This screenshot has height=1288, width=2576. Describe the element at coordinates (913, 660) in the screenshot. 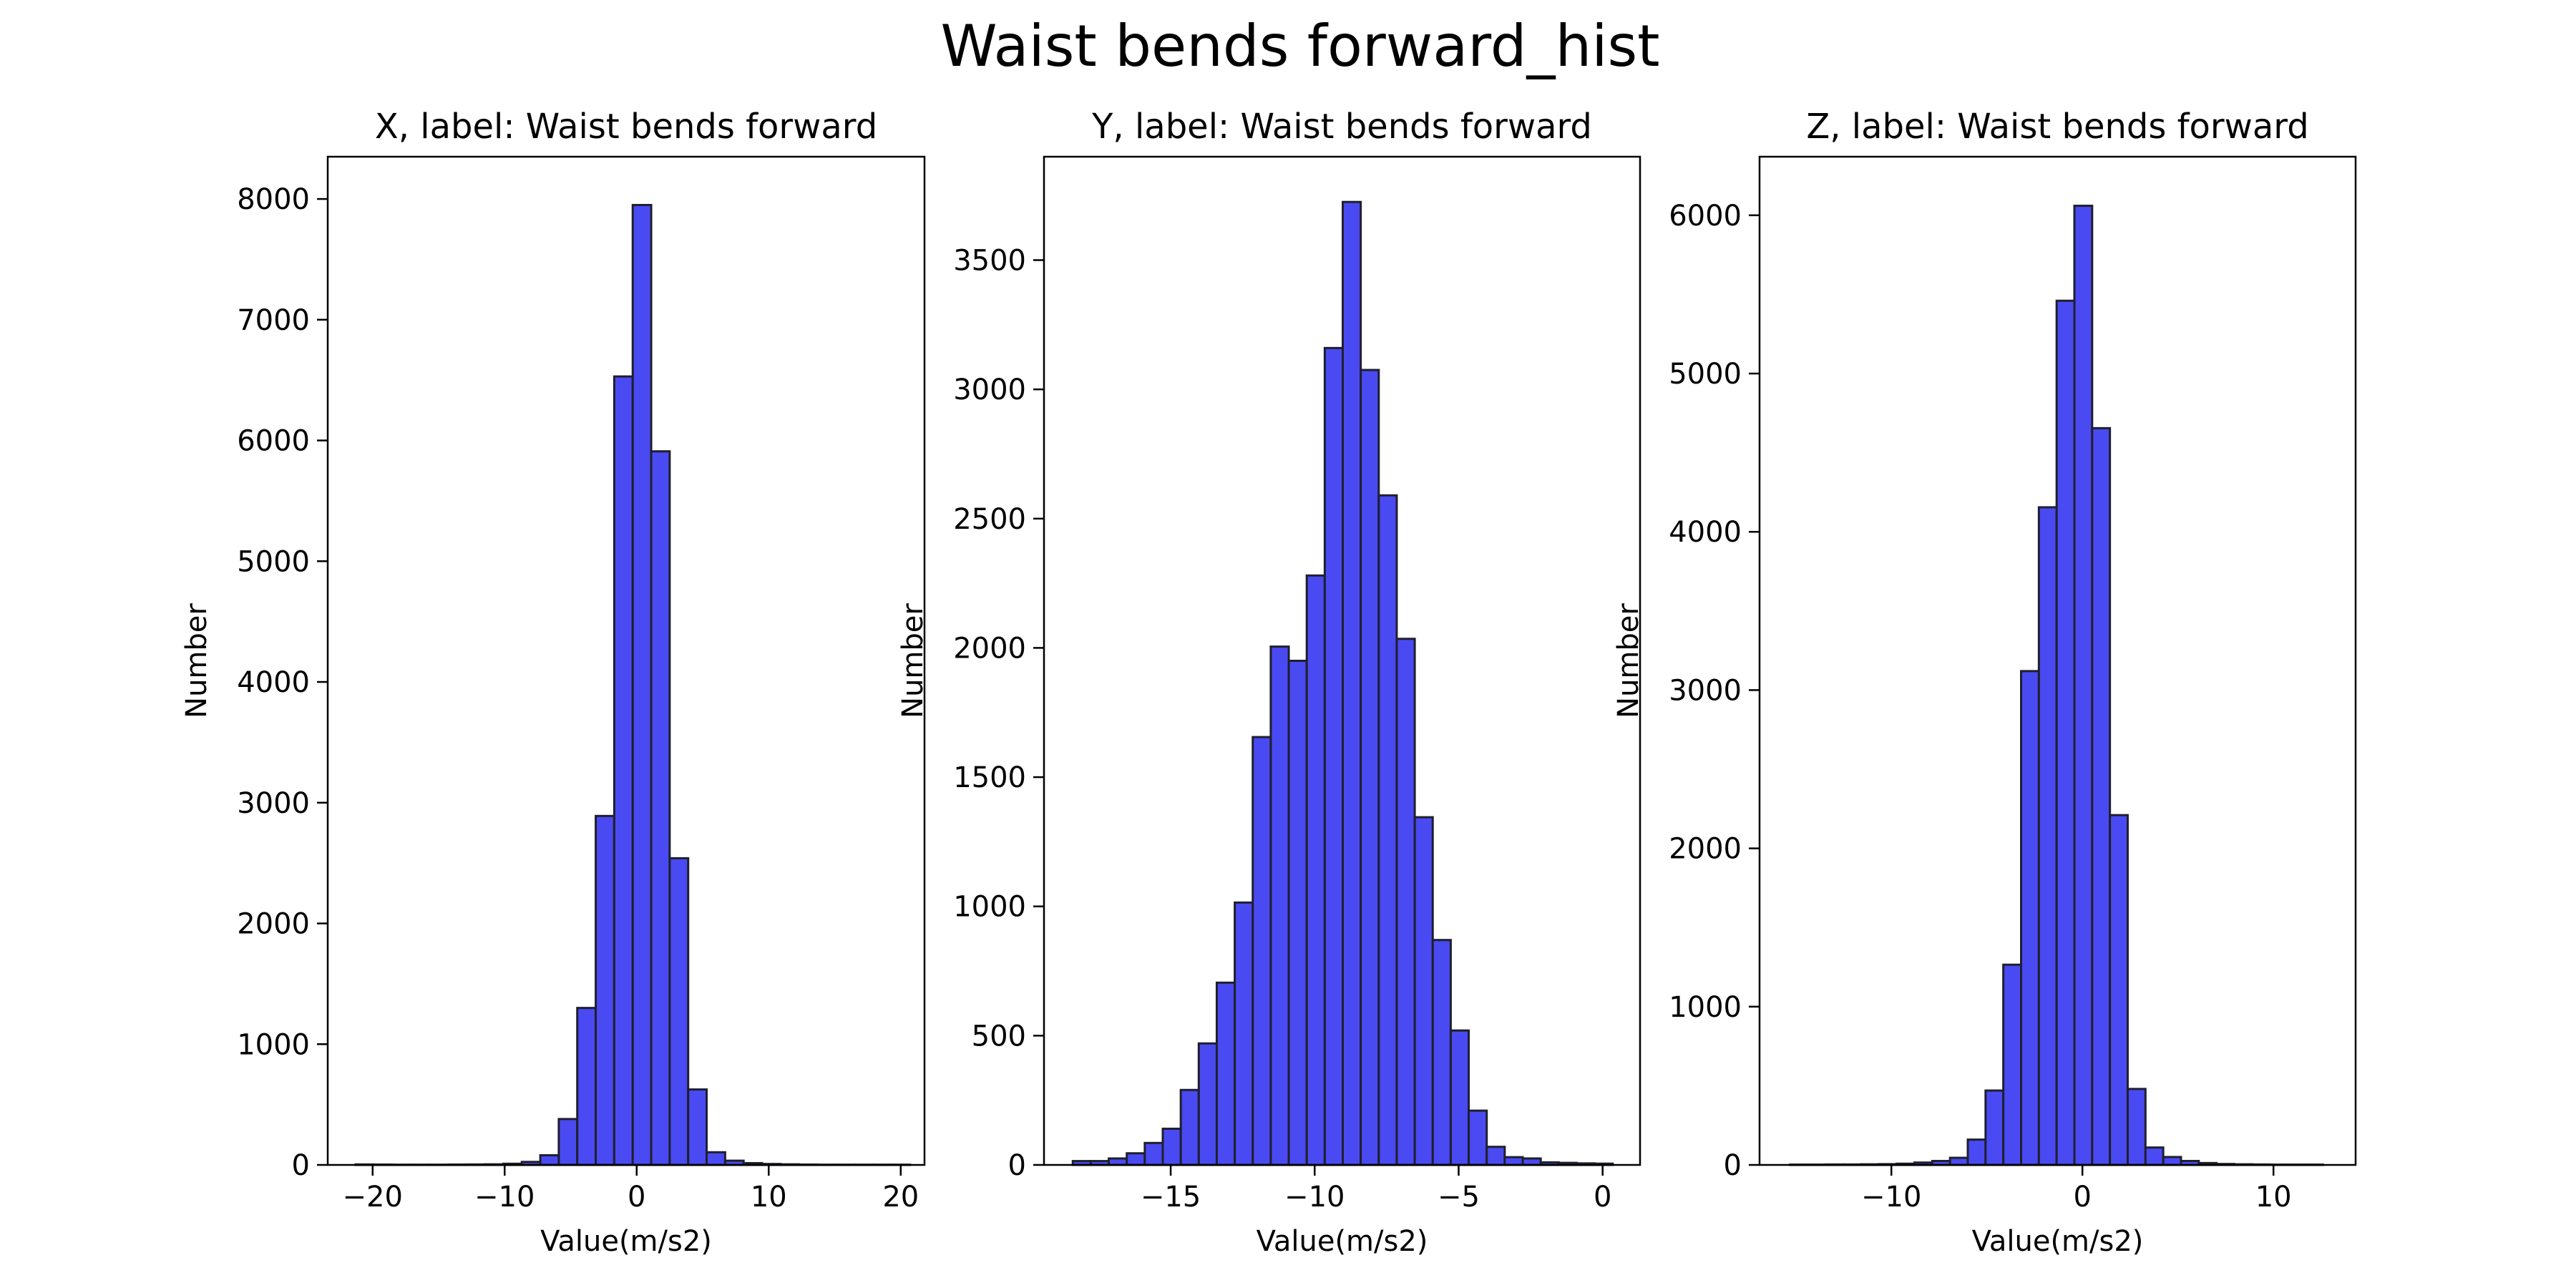

I see `y-axis-label-y: Number` at that location.